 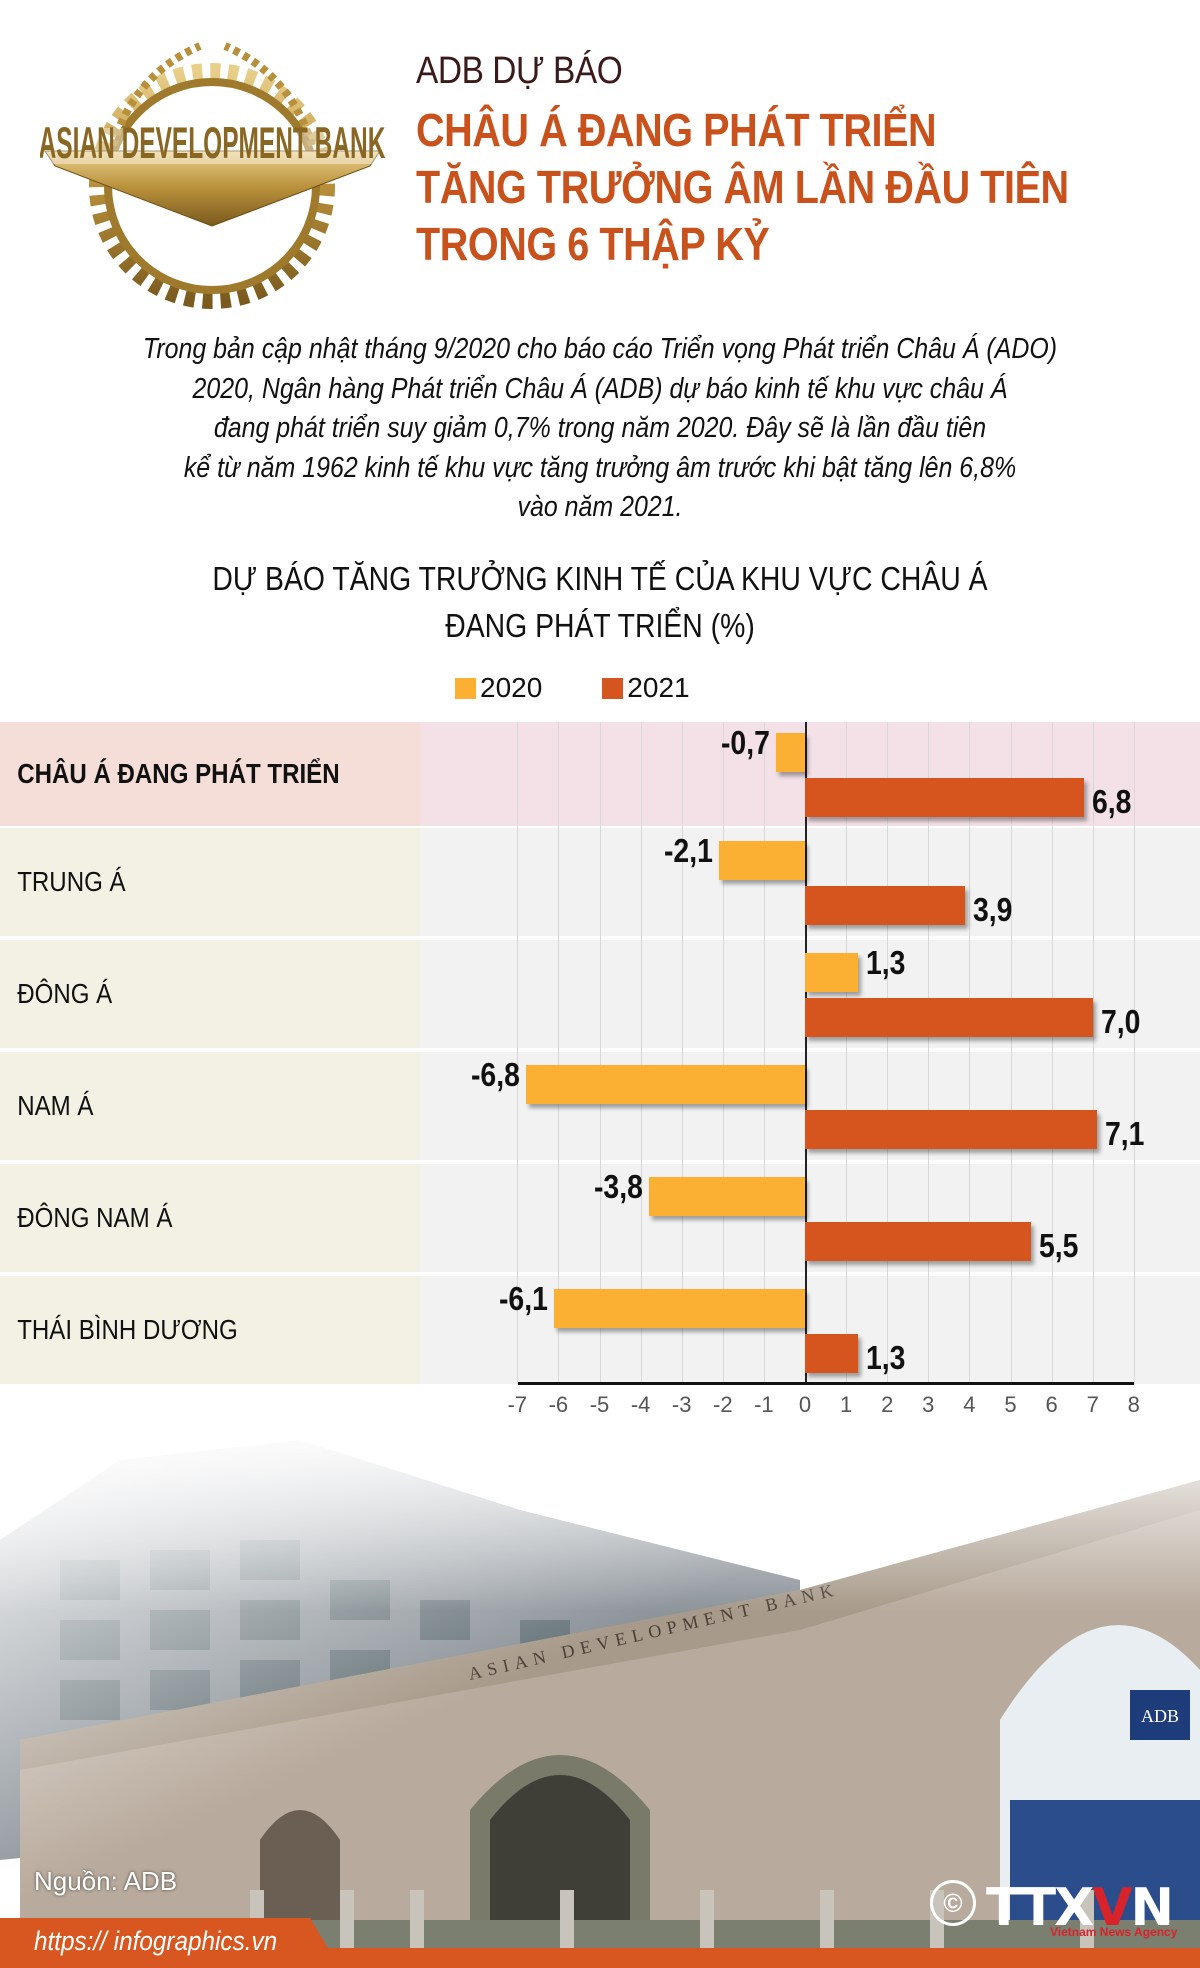 What do you see at coordinates (846, 1404) in the screenshot?
I see `x-tick-label: 1` at bounding box center [846, 1404].